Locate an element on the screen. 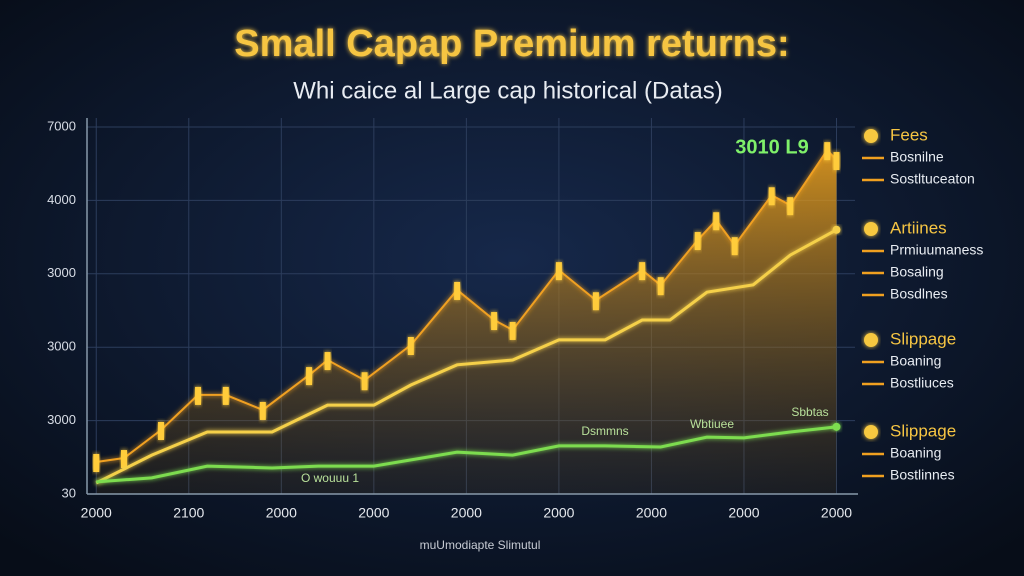  legend-item: Bostliuces is located at coordinates (922, 383).